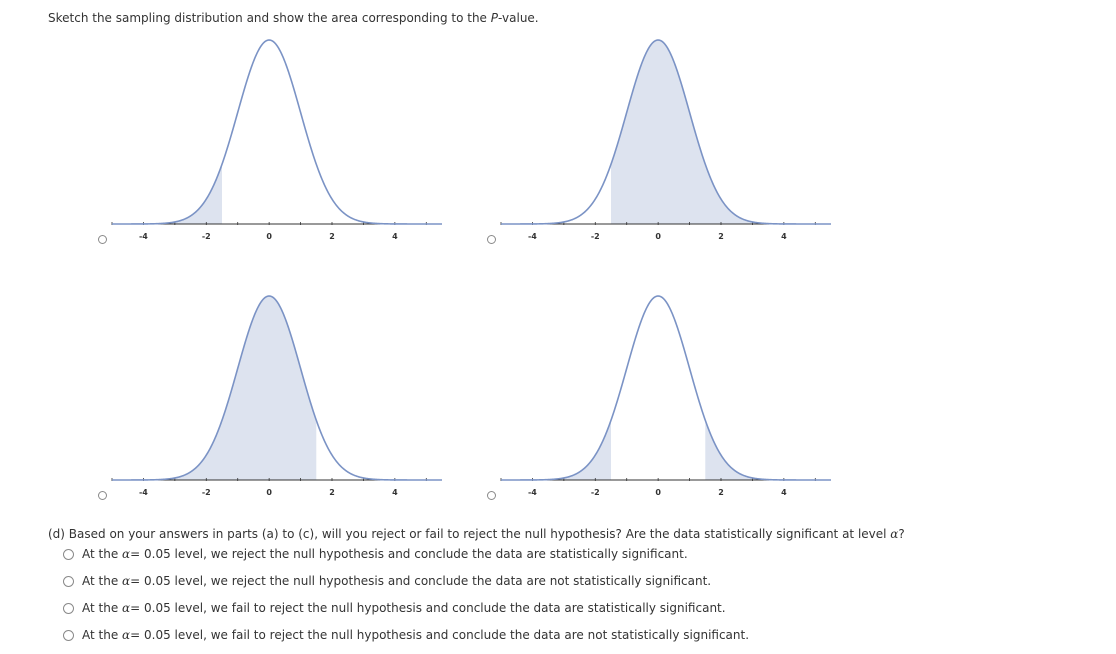 The image size is (1116, 654). Describe the element at coordinates (518, 18) in the screenshot. I see `instruction-suffix: -value.` at that location.